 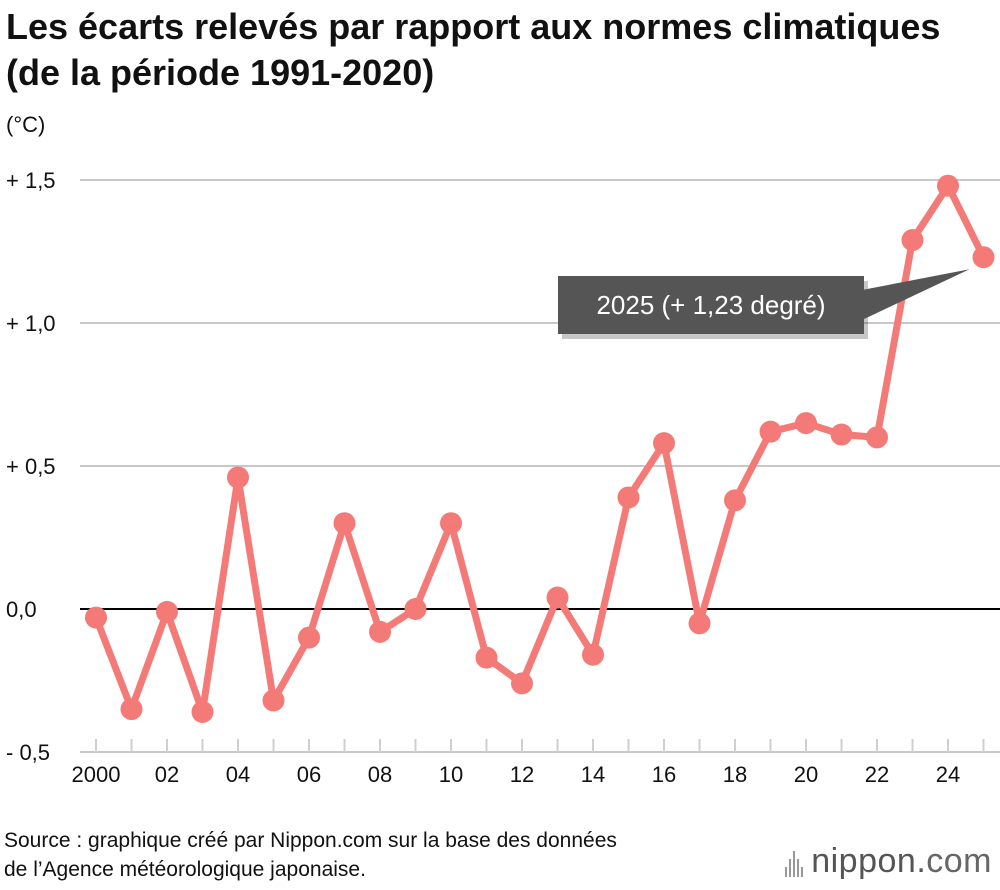 I want to click on brand-logo: nippon. com, so click(x=888, y=861).